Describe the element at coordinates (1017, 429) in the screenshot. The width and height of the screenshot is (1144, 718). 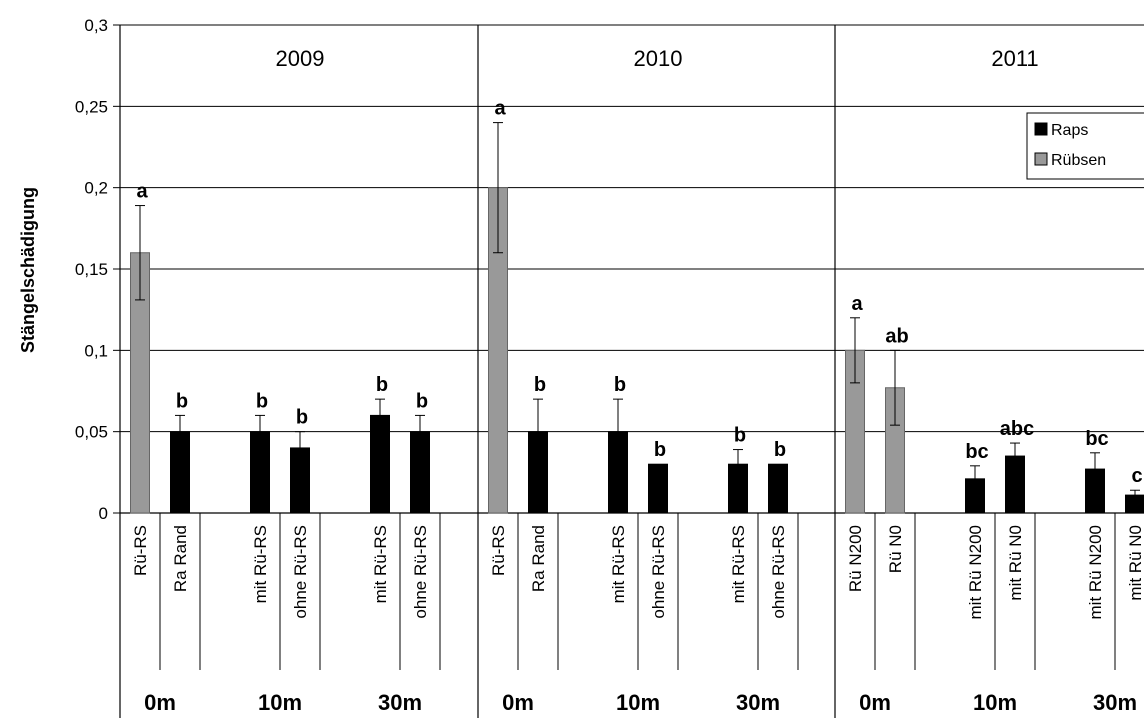
I see `significance-label: abc` at that location.